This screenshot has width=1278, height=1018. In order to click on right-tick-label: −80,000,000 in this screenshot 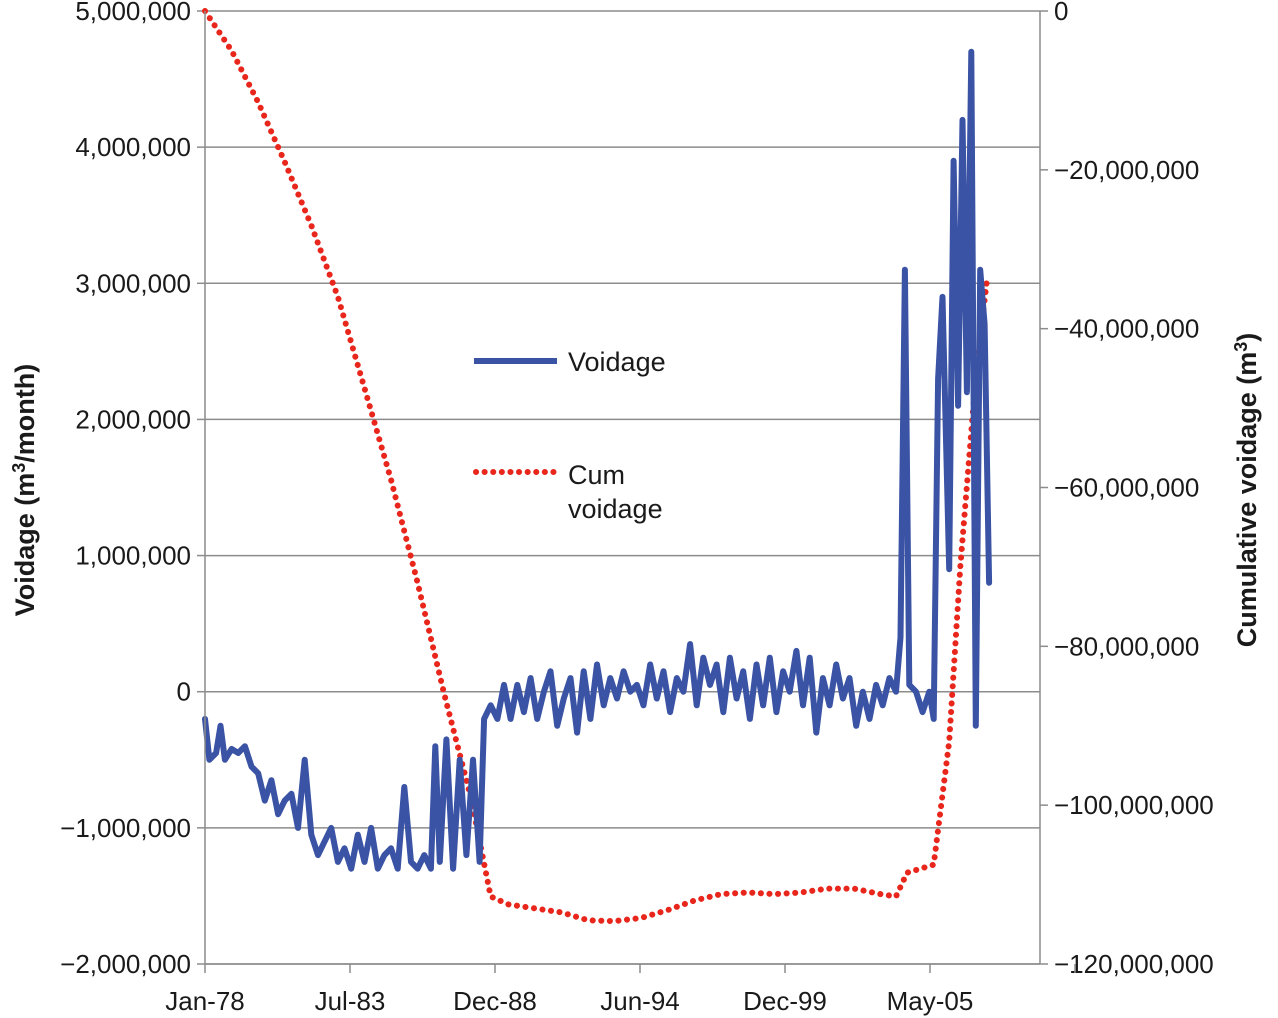, I will do `click(1126, 646)`.